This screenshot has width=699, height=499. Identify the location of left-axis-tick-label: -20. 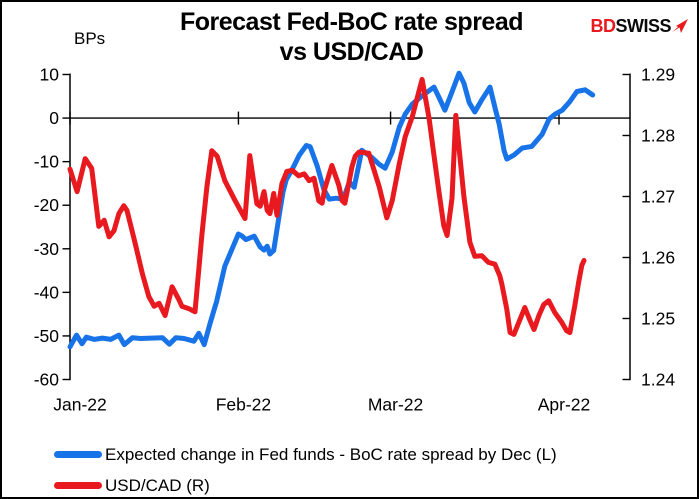
(47, 205).